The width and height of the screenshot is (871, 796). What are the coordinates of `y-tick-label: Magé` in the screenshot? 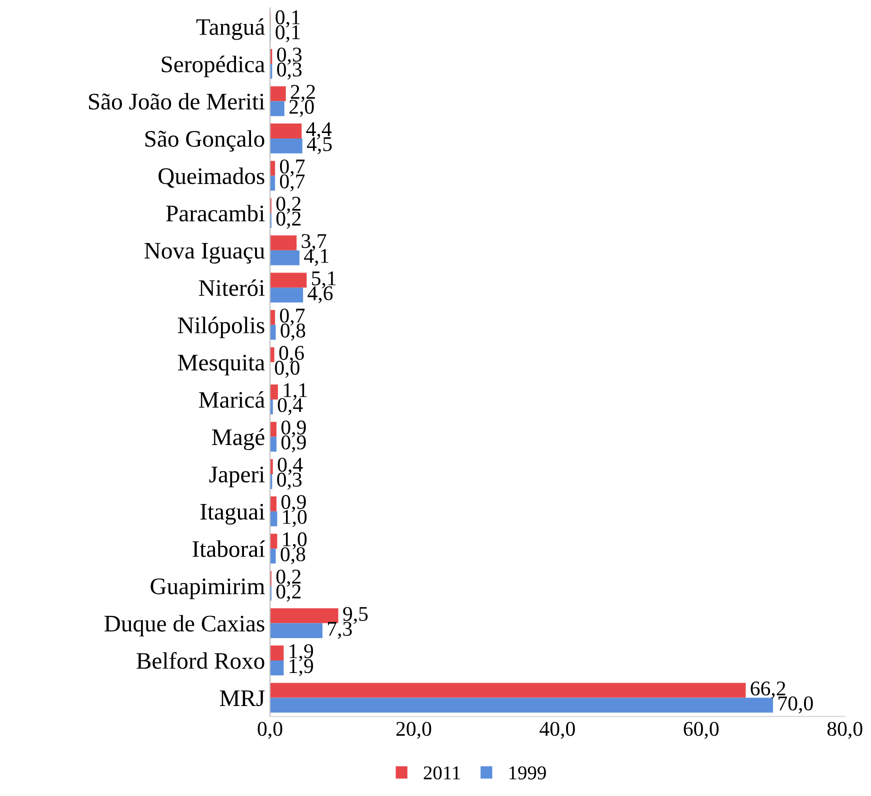 It's located at (238, 439).